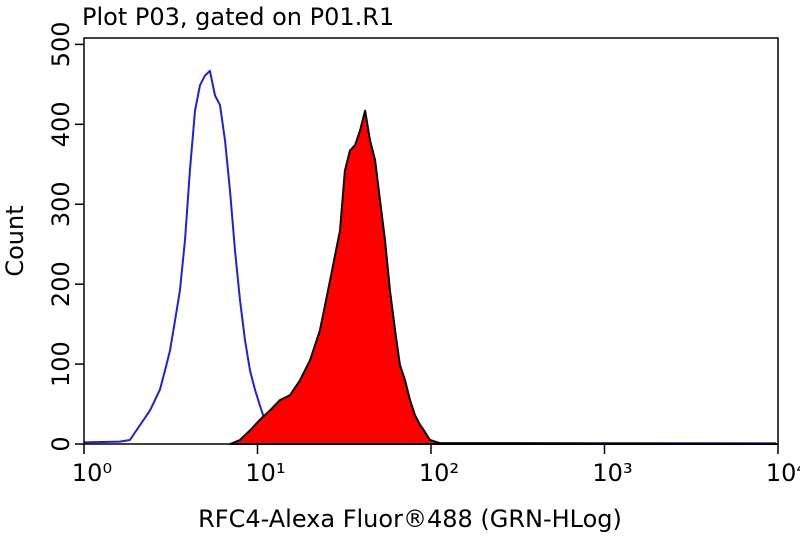 The image size is (800, 538). What do you see at coordinates (265, 473) in the screenshot?
I see `x-tick-label: 10¹` at bounding box center [265, 473].